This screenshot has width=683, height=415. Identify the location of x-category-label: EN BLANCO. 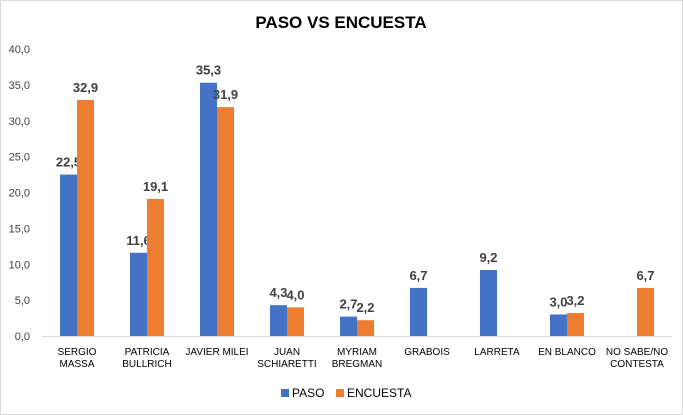
(567, 352).